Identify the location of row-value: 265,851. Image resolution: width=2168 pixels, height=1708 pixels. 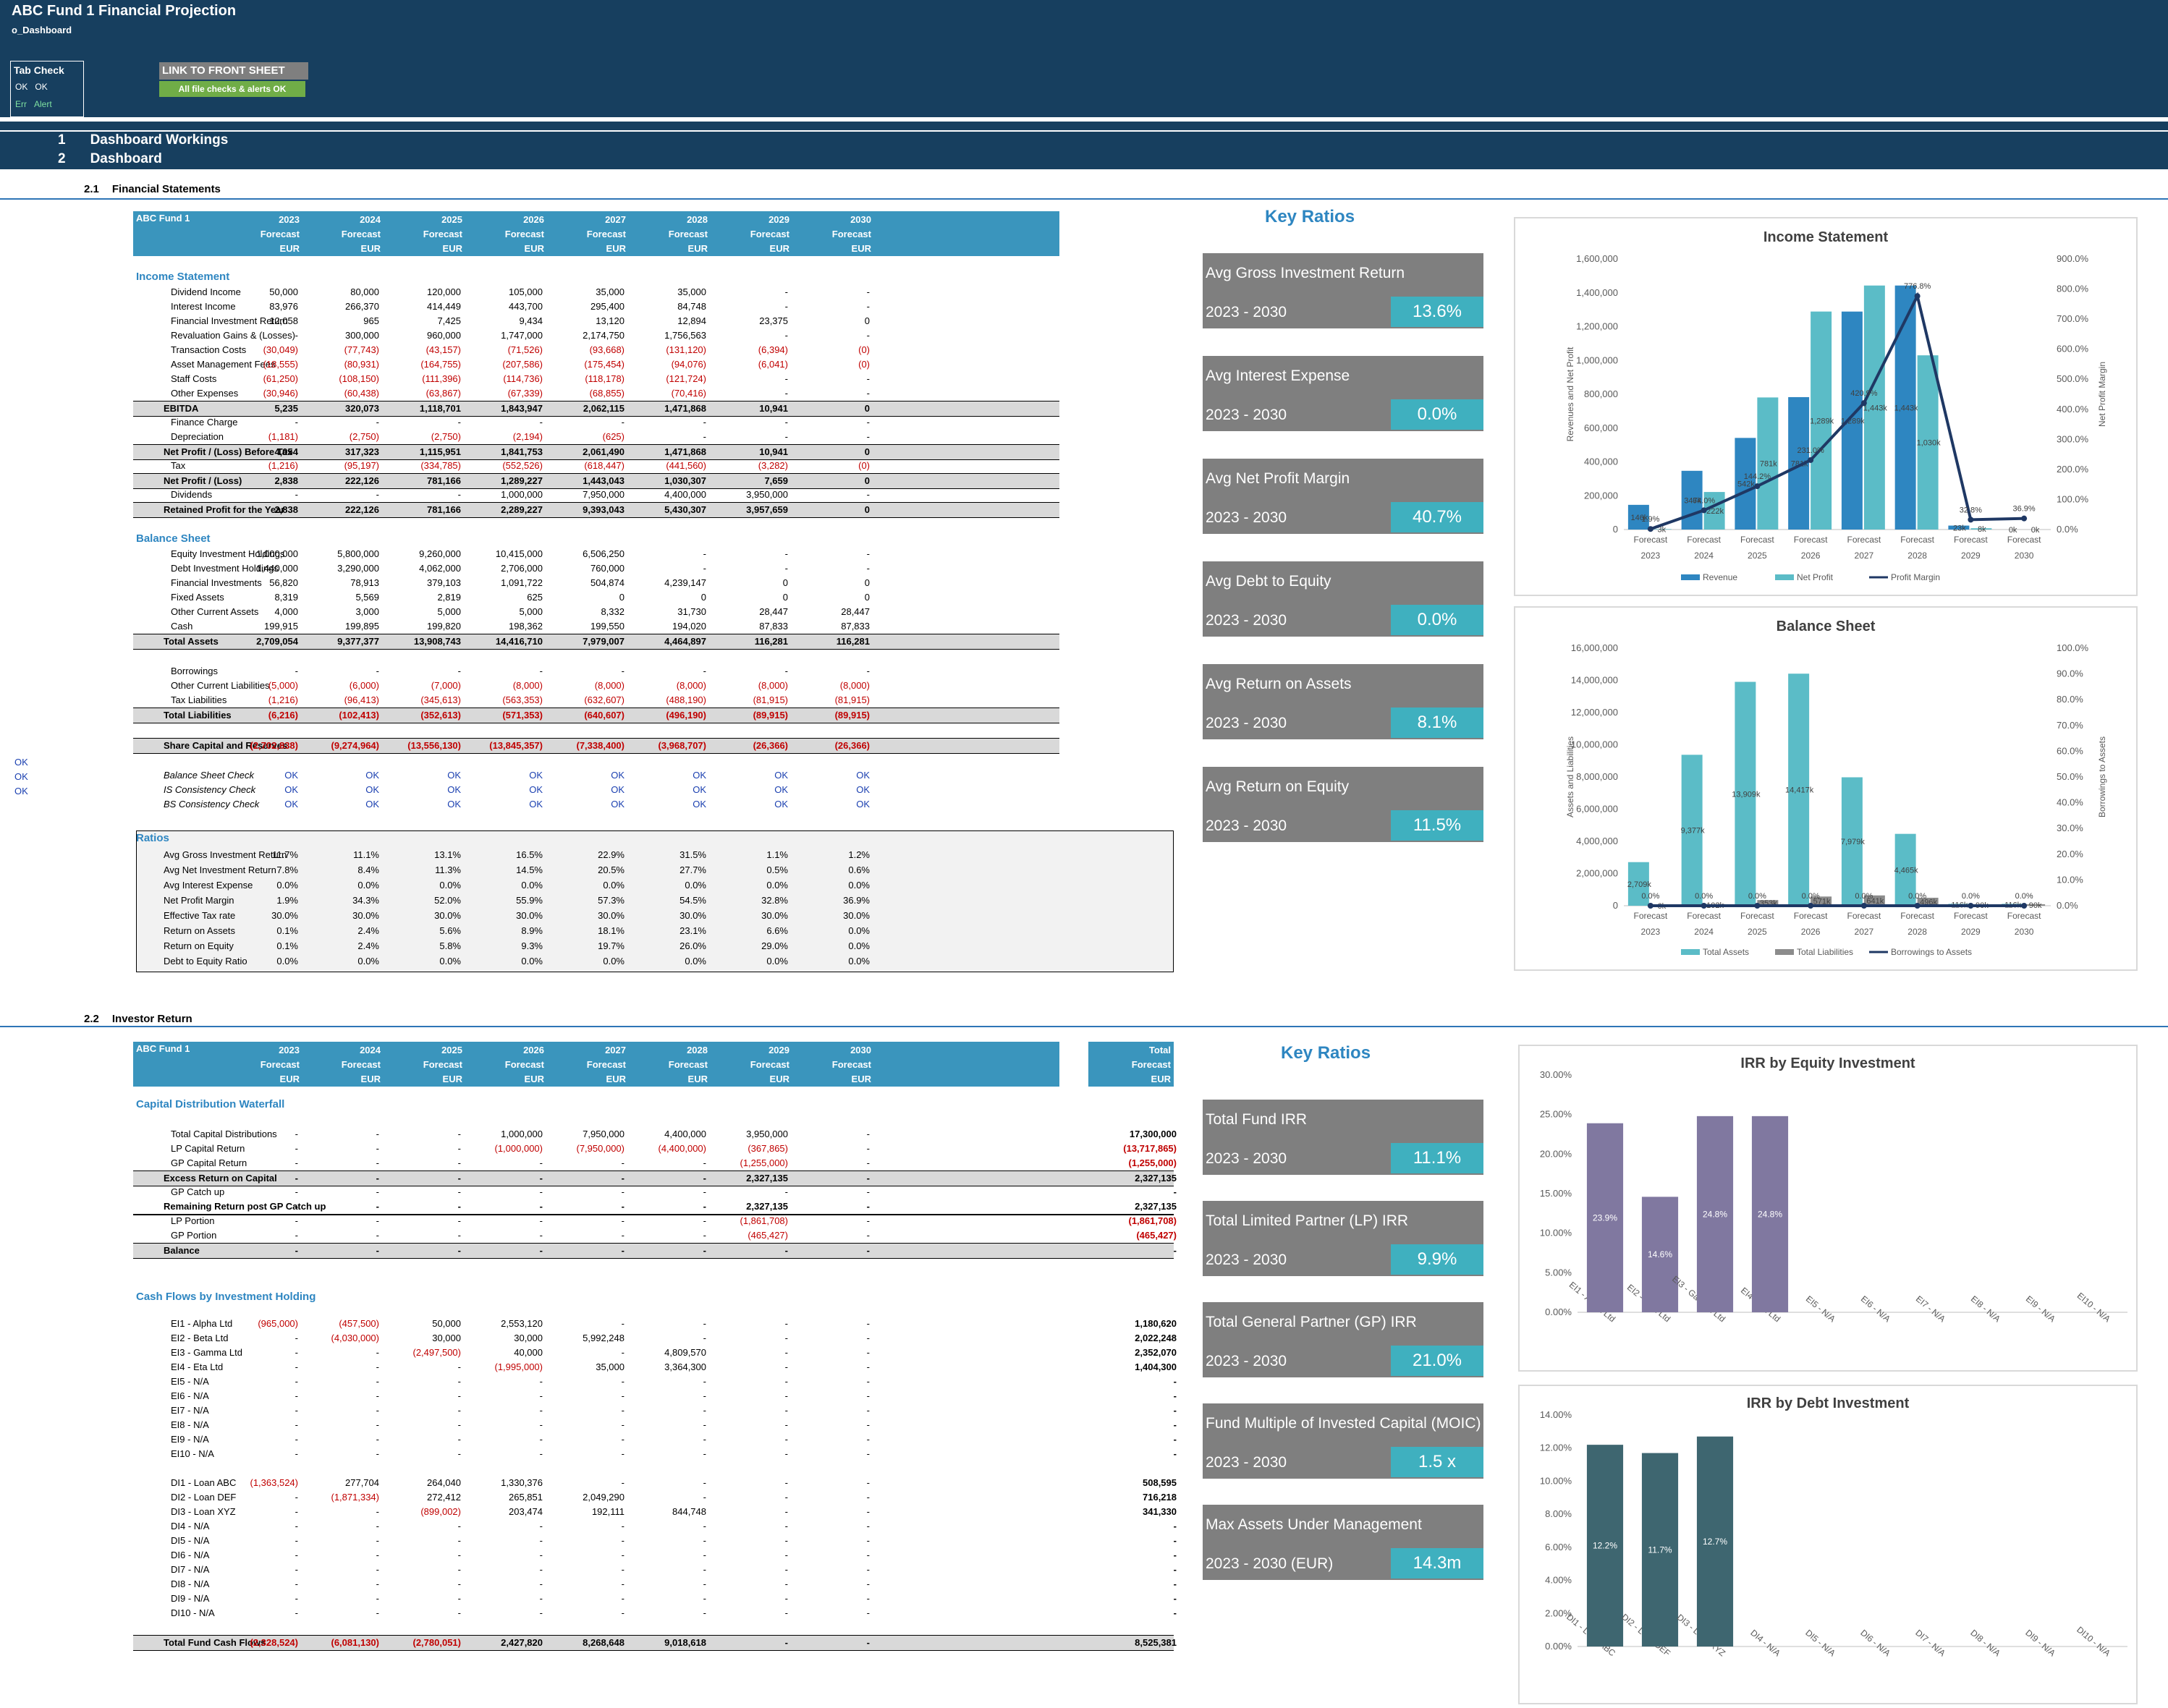
(526, 1497).